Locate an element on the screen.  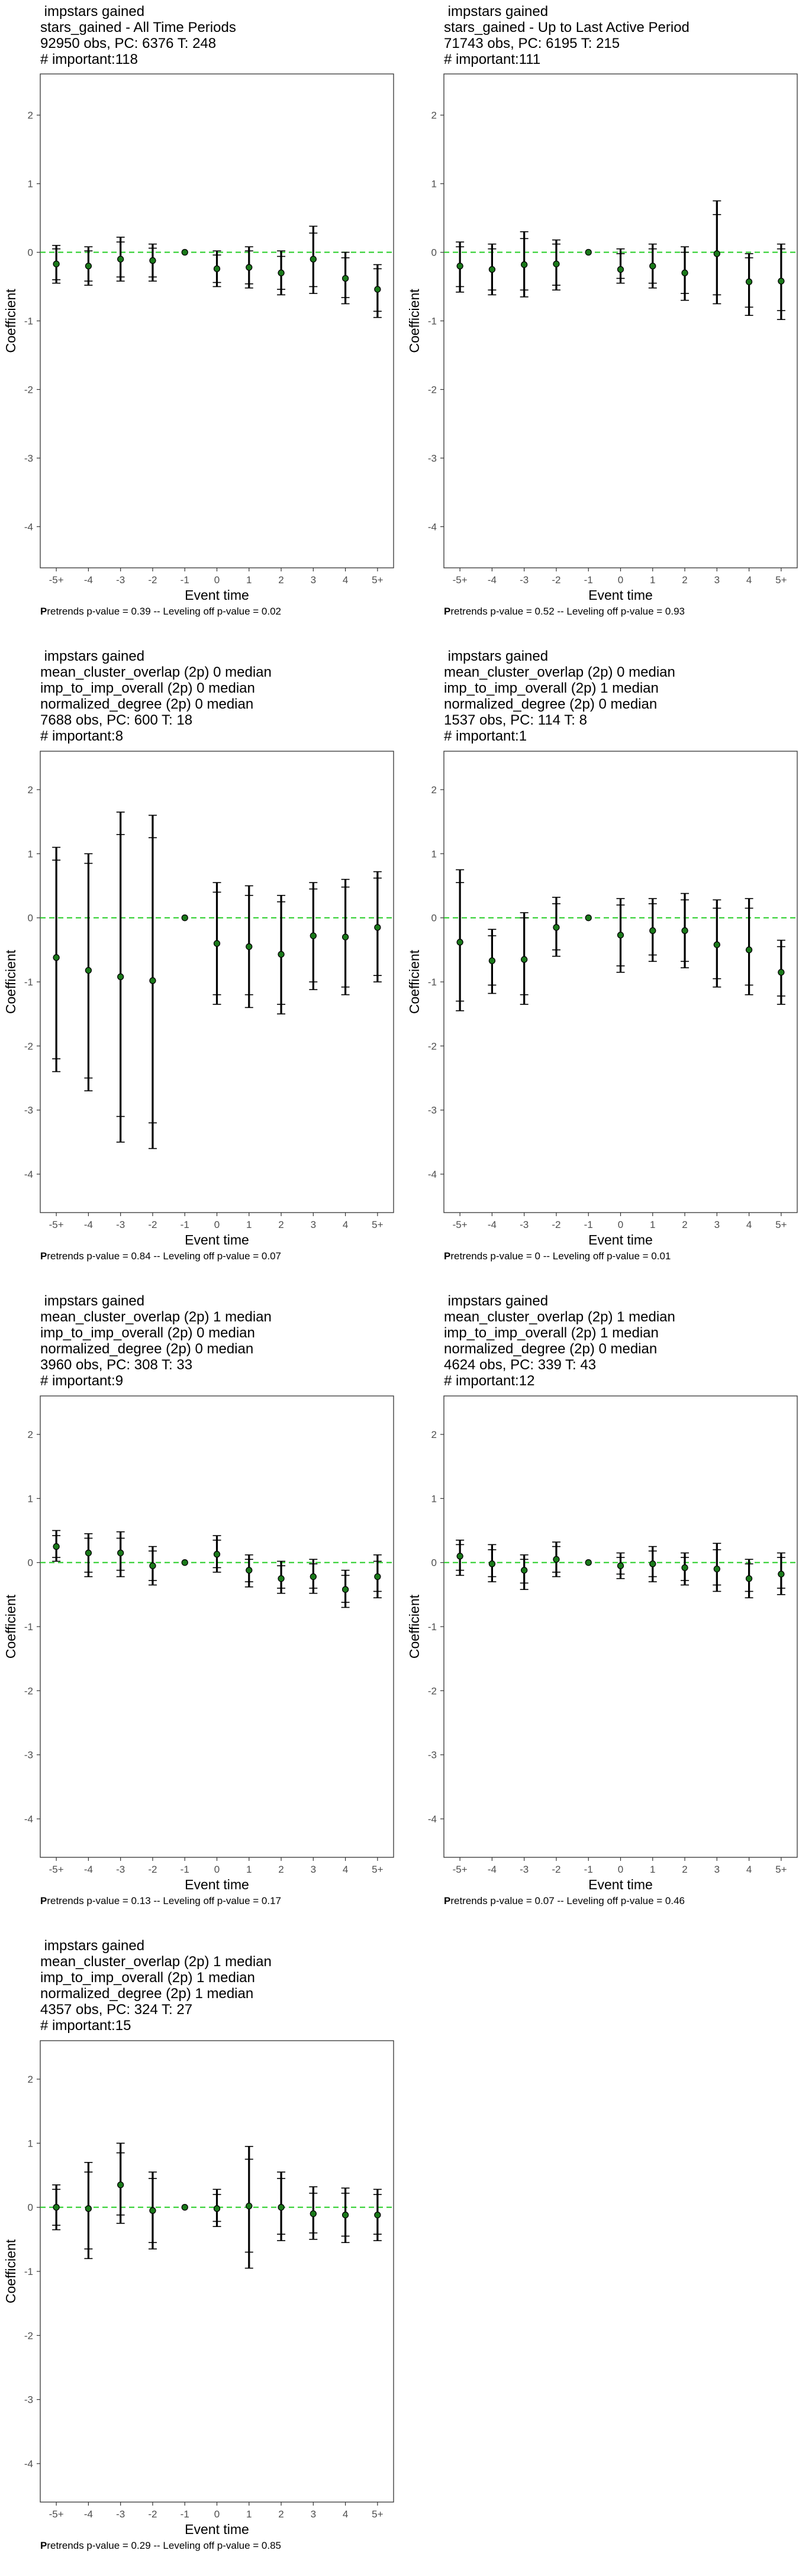
chart-title-line: 7688 obs, PC: 600 T: 18 is located at coordinates (116, 720).